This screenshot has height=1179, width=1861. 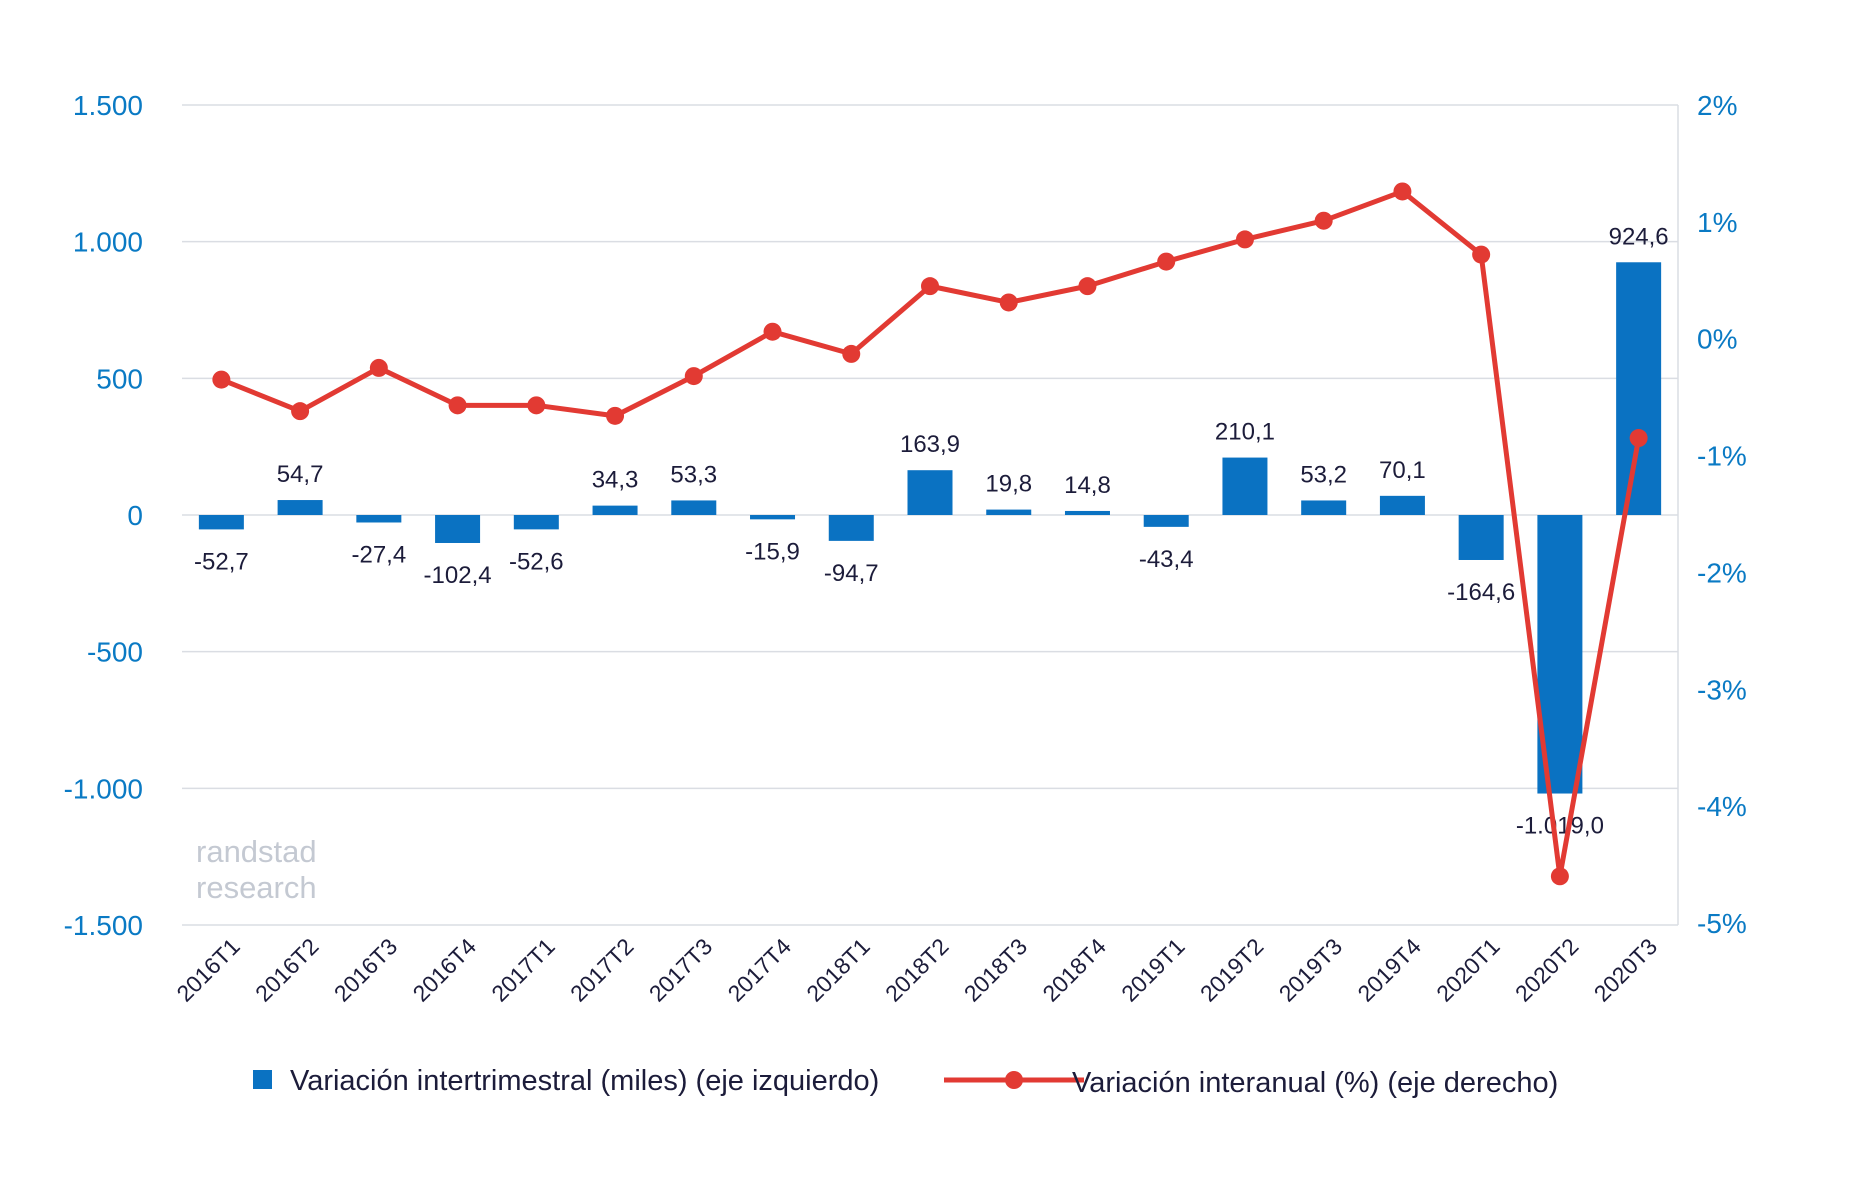 What do you see at coordinates (1087, 485) in the screenshot?
I see `bar-data-label: 14,8` at bounding box center [1087, 485].